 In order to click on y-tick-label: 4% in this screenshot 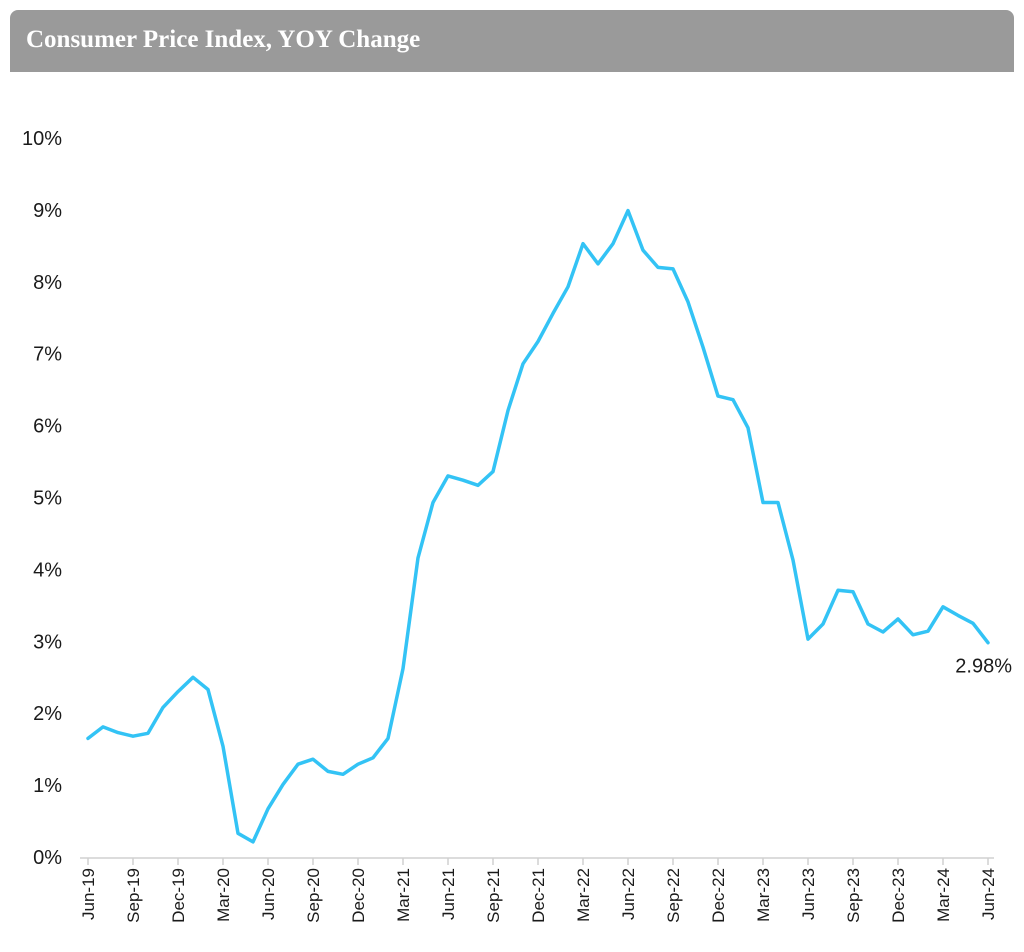, I will do `click(47, 570)`.